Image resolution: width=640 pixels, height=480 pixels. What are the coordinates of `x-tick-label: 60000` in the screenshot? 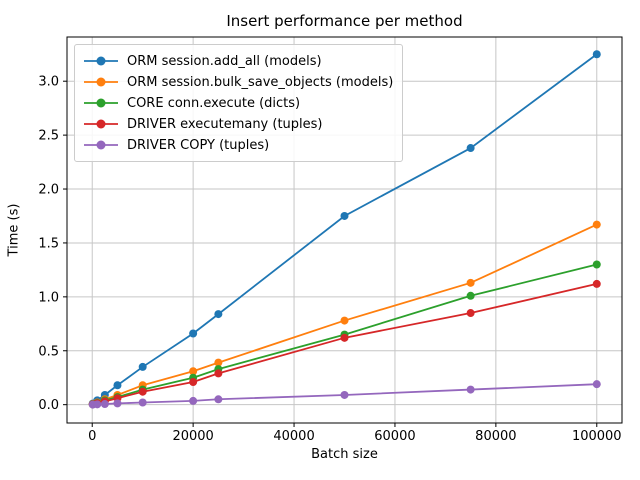 It's located at (394, 436).